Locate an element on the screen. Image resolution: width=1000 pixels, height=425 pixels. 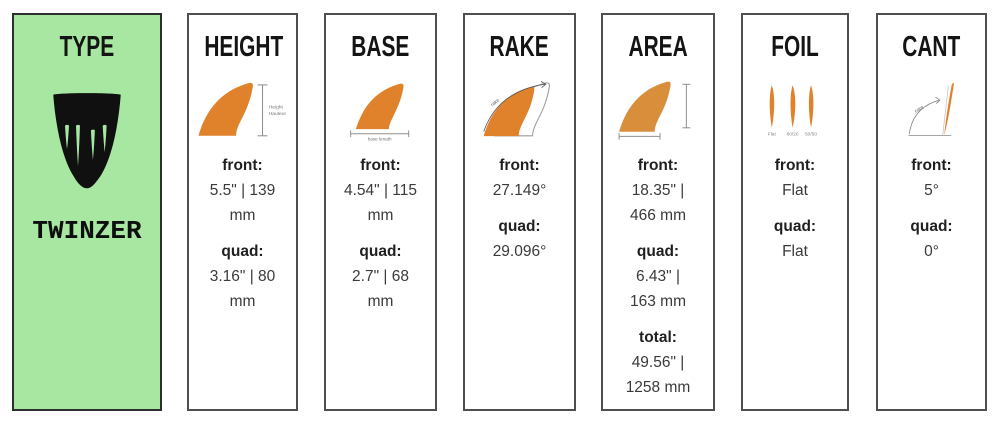
base-quad-spec: quad: 2.7" | 68 mm is located at coordinates (380, 277).